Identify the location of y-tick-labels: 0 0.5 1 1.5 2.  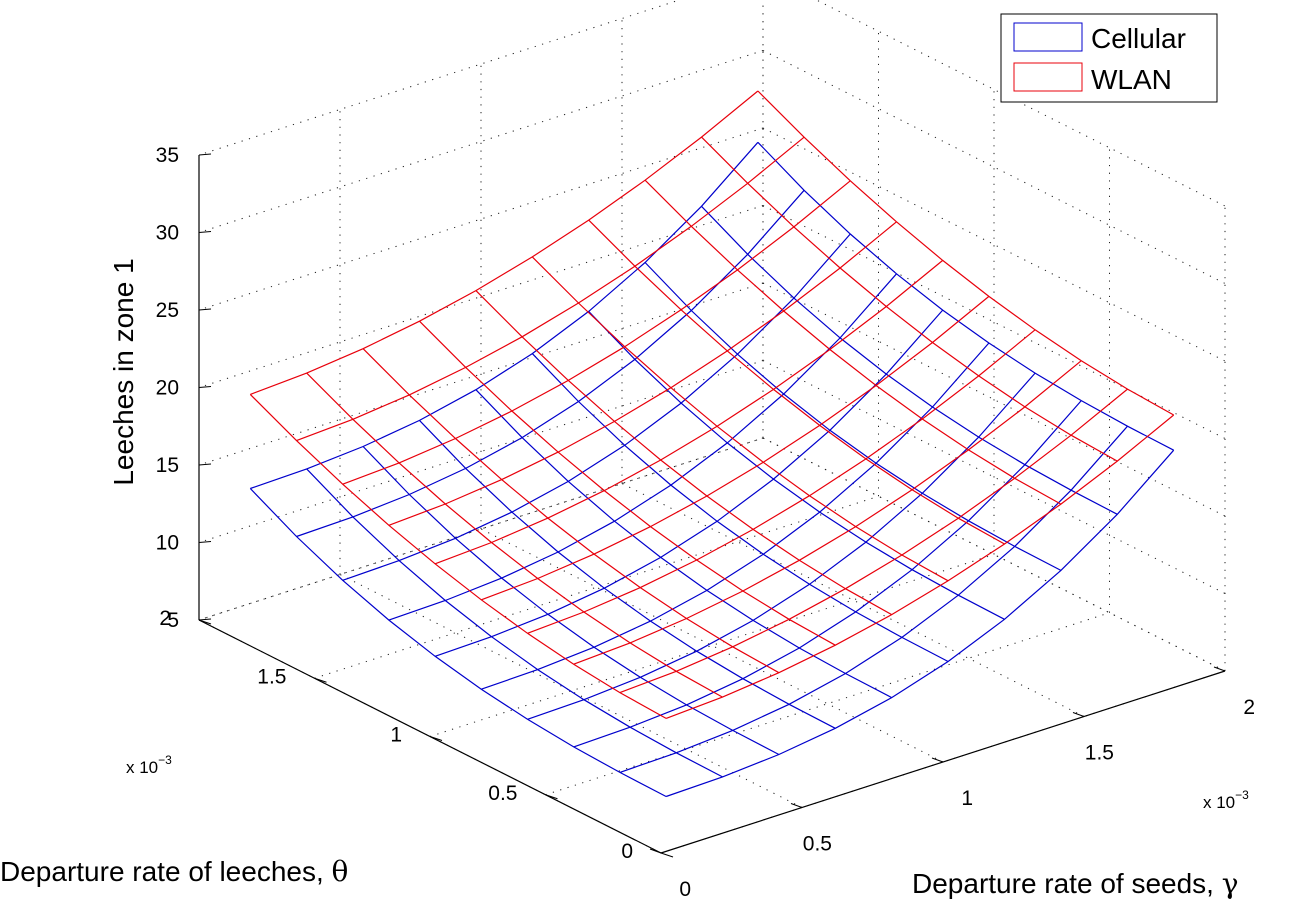
(396, 735).